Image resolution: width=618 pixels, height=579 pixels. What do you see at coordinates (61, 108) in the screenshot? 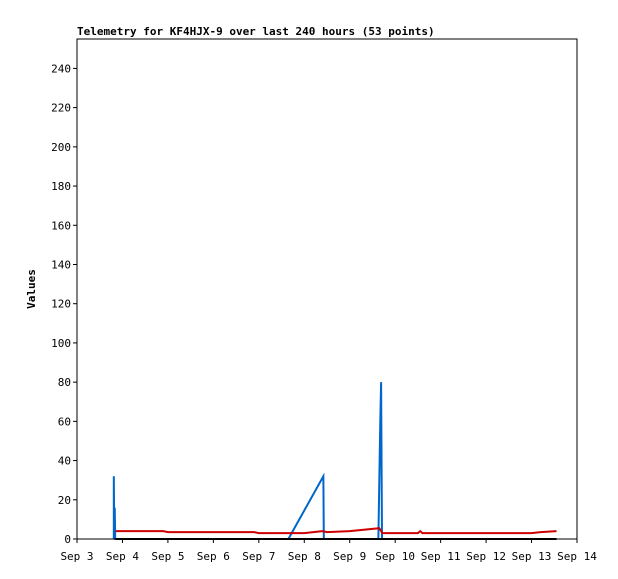
I see `y-tick-label: 220` at bounding box center [61, 108].